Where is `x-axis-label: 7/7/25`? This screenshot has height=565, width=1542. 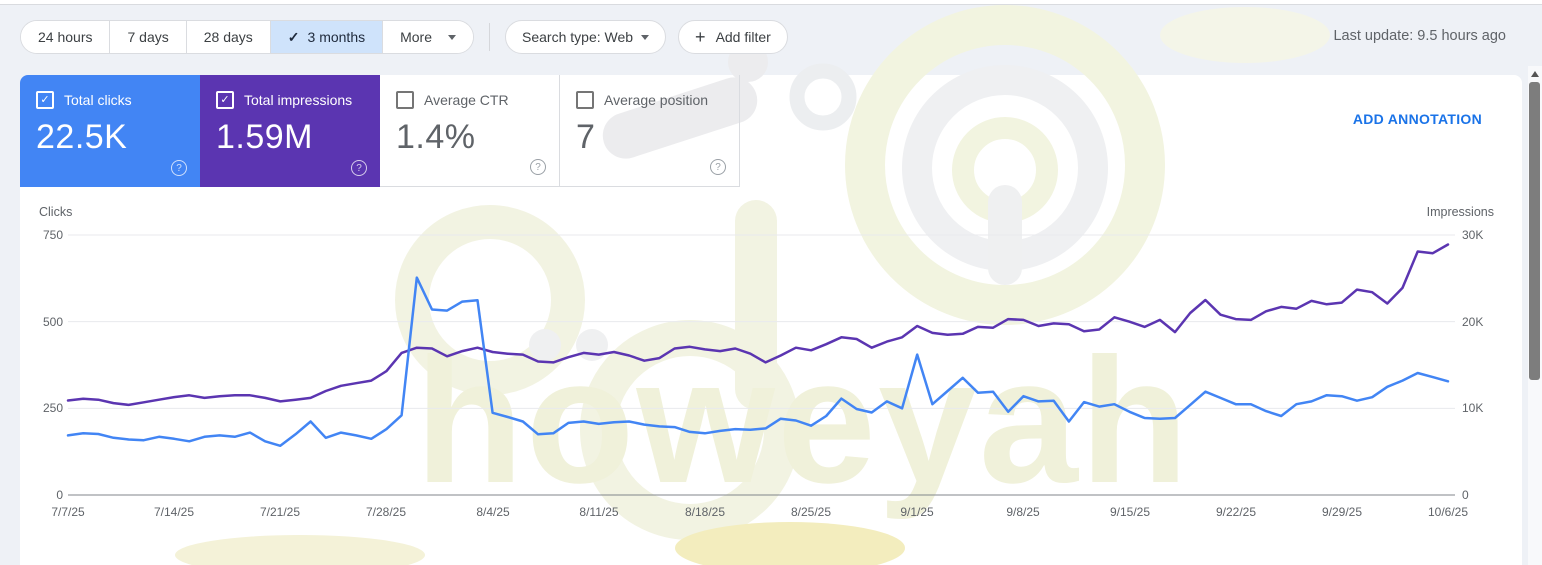 x-axis-label: 7/7/25 is located at coordinates (68, 512).